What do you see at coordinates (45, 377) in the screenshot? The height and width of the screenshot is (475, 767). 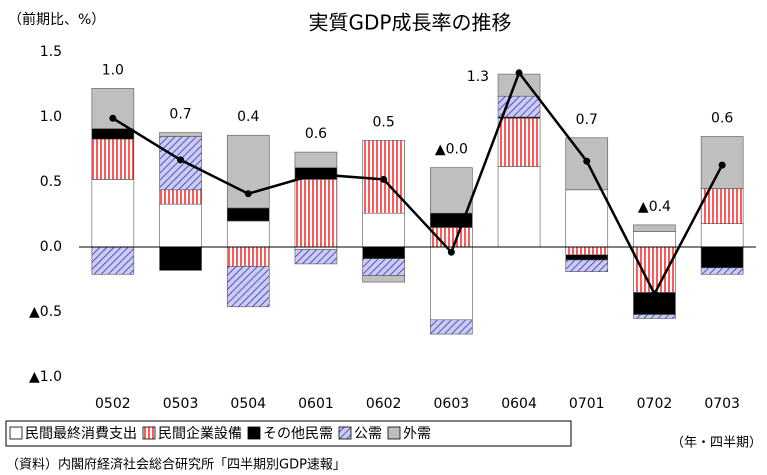 I see `y-tick-label: ▲1.0` at bounding box center [45, 377].